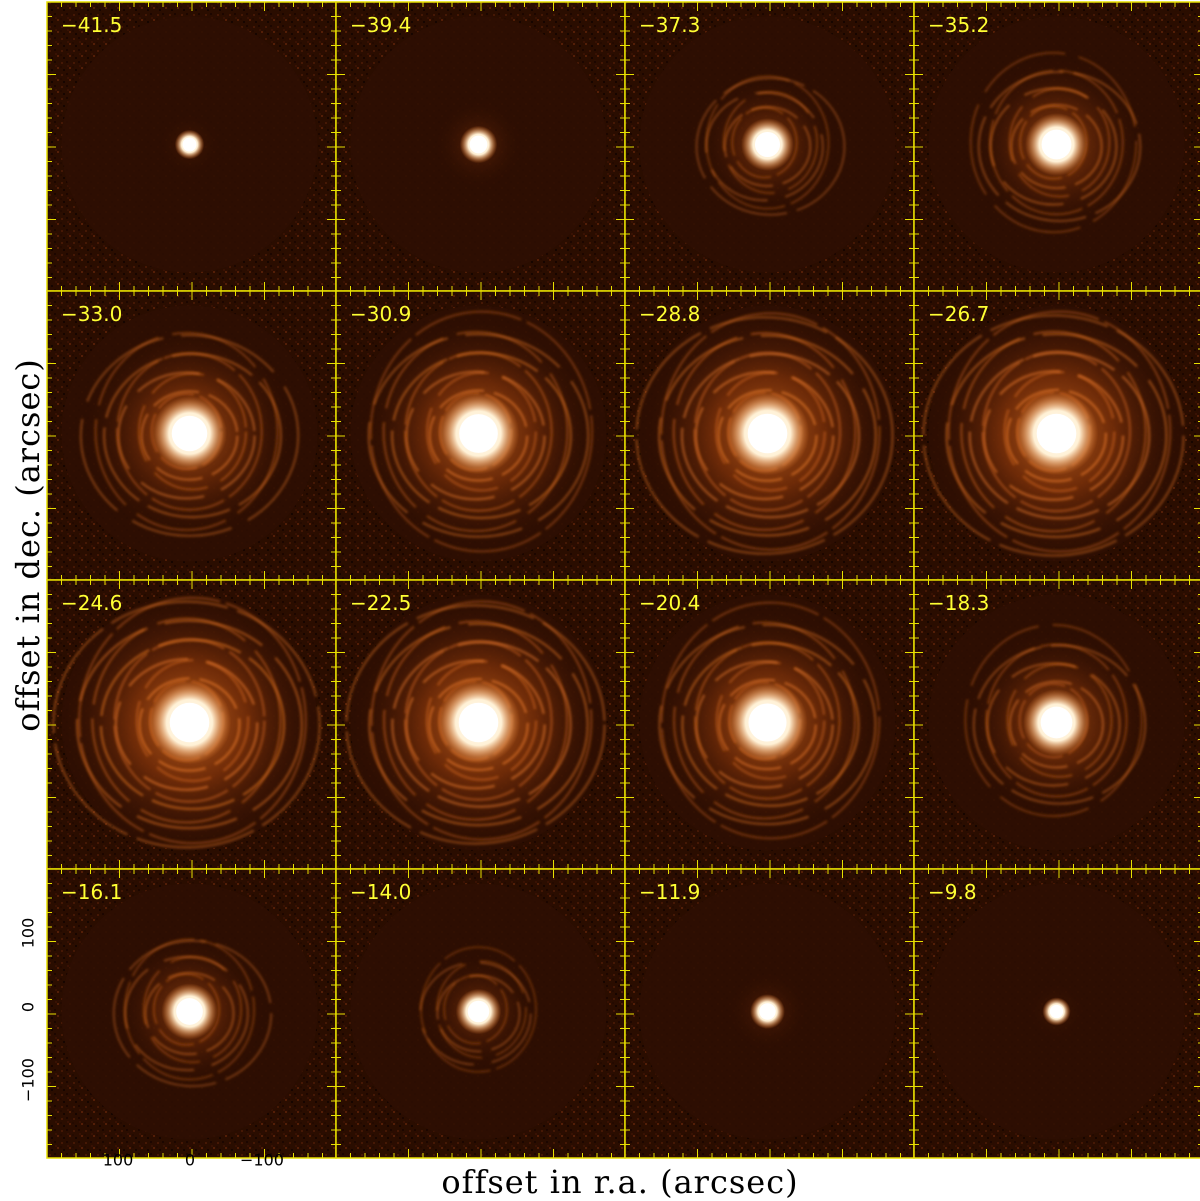 This screenshot has width=1200, height=1201. I want to click on channel-panel: −20.4, so click(769, 724).